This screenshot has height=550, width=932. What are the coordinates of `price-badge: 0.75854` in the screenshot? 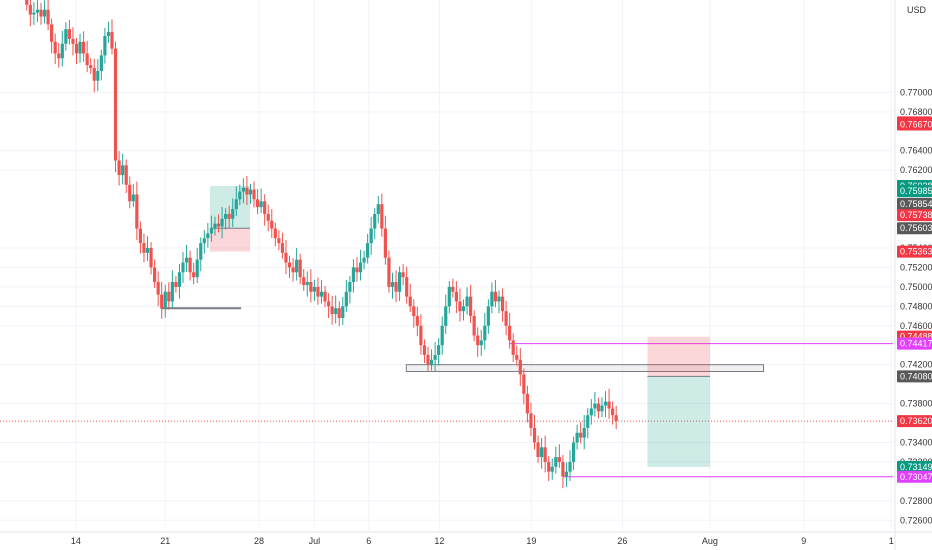 It's located at (914, 203).